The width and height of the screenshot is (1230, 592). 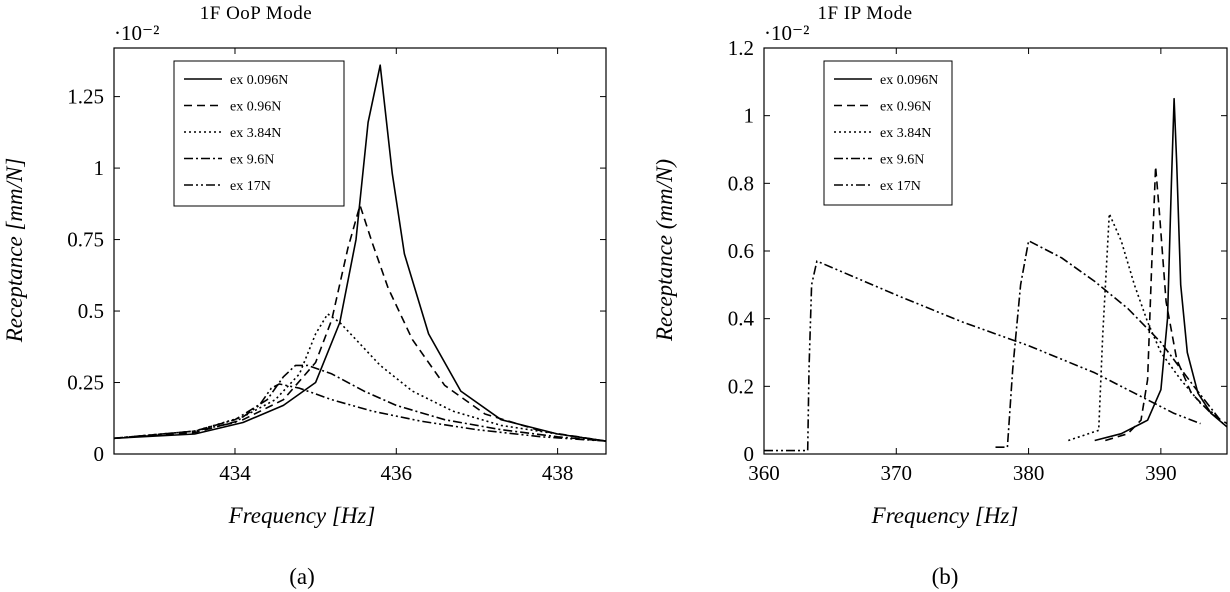 What do you see at coordinates (85, 383) in the screenshot?
I see `y-tick-label: 0.25` at bounding box center [85, 383].